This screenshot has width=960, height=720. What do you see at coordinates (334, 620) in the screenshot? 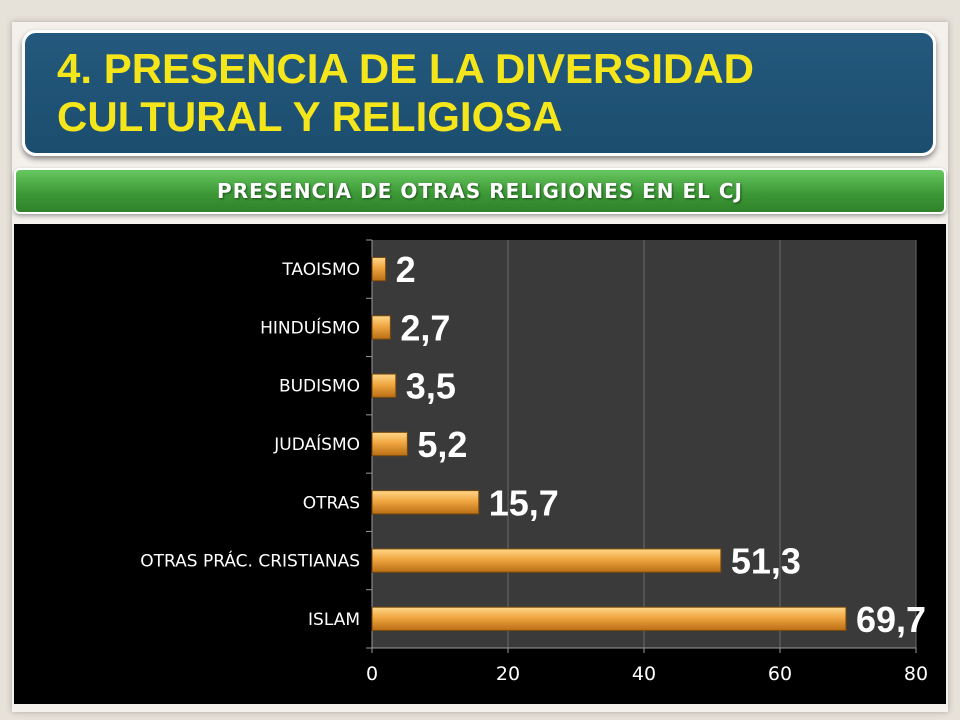
I see `category-label-6: ISLAM` at bounding box center [334, 620].